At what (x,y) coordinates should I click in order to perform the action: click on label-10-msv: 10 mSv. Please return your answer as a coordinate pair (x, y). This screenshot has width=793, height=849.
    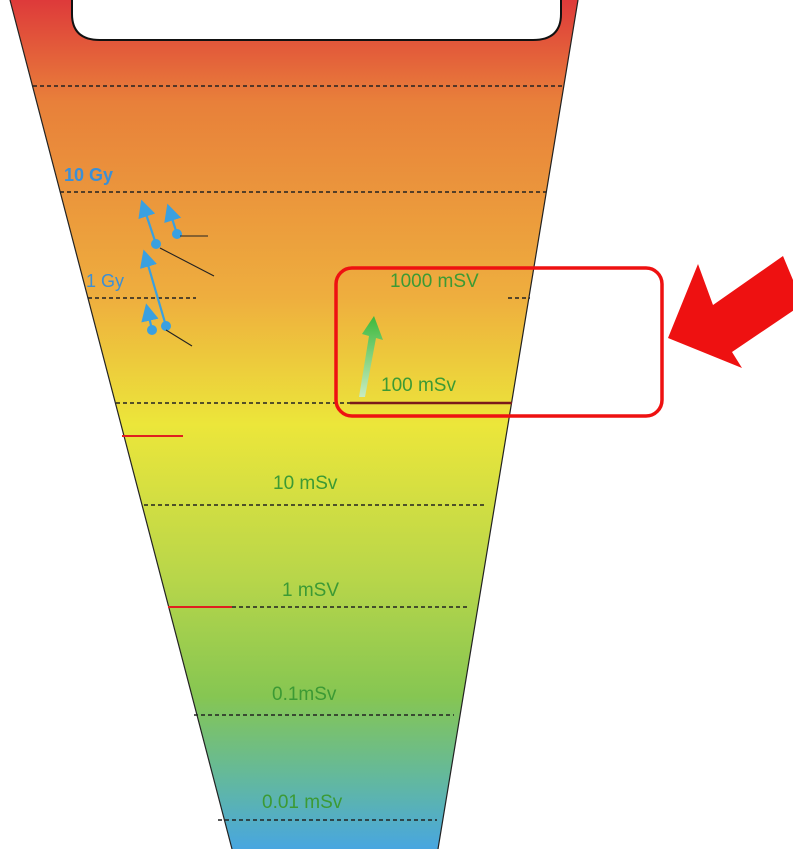
    Looking at the image, I should click on (305, 483).